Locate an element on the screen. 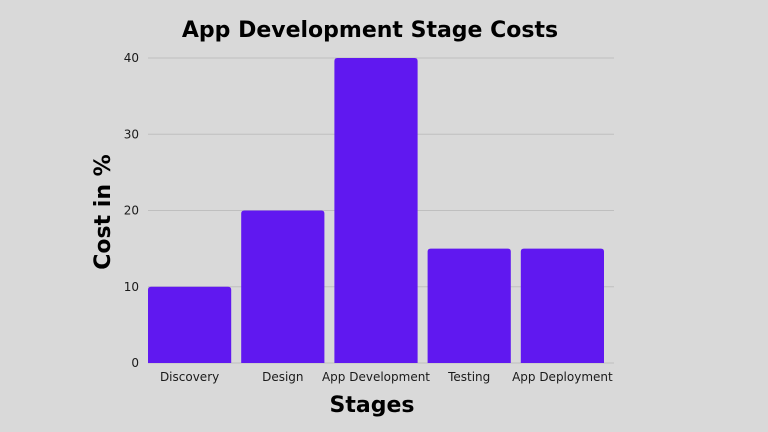 The image size is (768, 432). x-tick-label: Discovery is located at coordinates (189, 377).